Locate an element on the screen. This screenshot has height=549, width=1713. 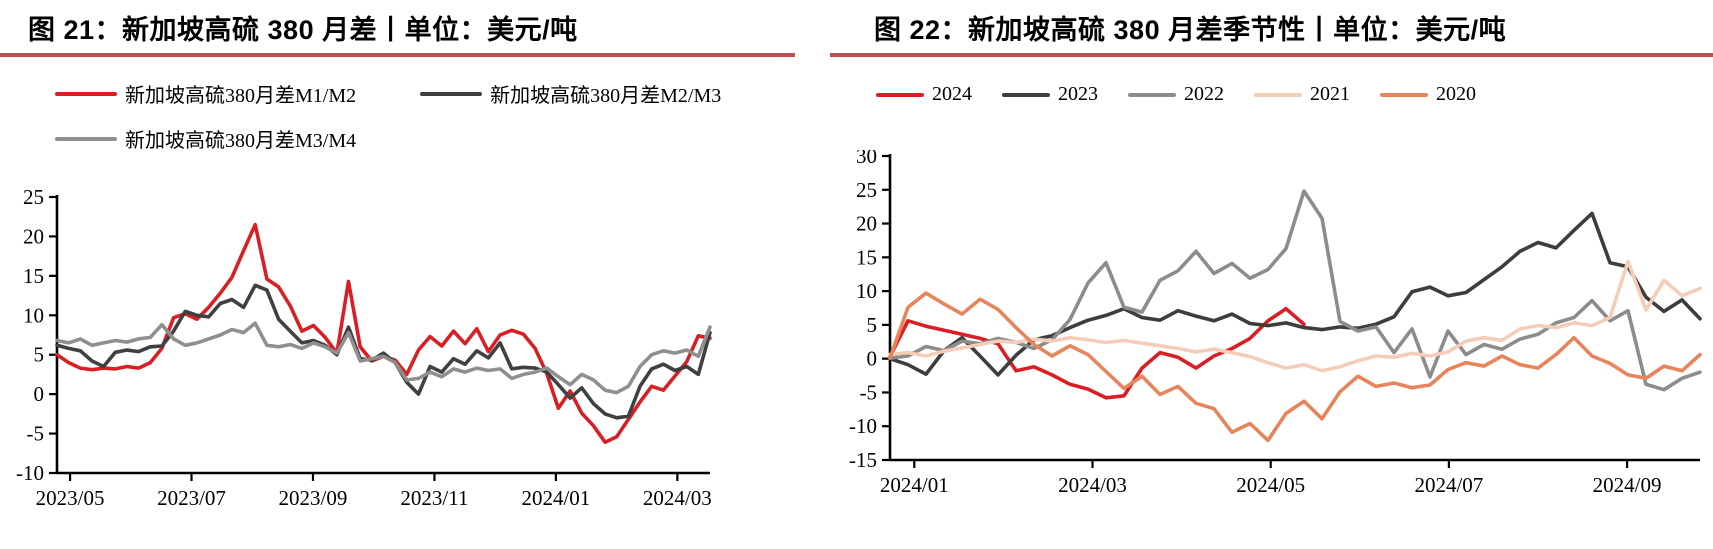
legend-label: 2024 is located at coordinates (952, 94).